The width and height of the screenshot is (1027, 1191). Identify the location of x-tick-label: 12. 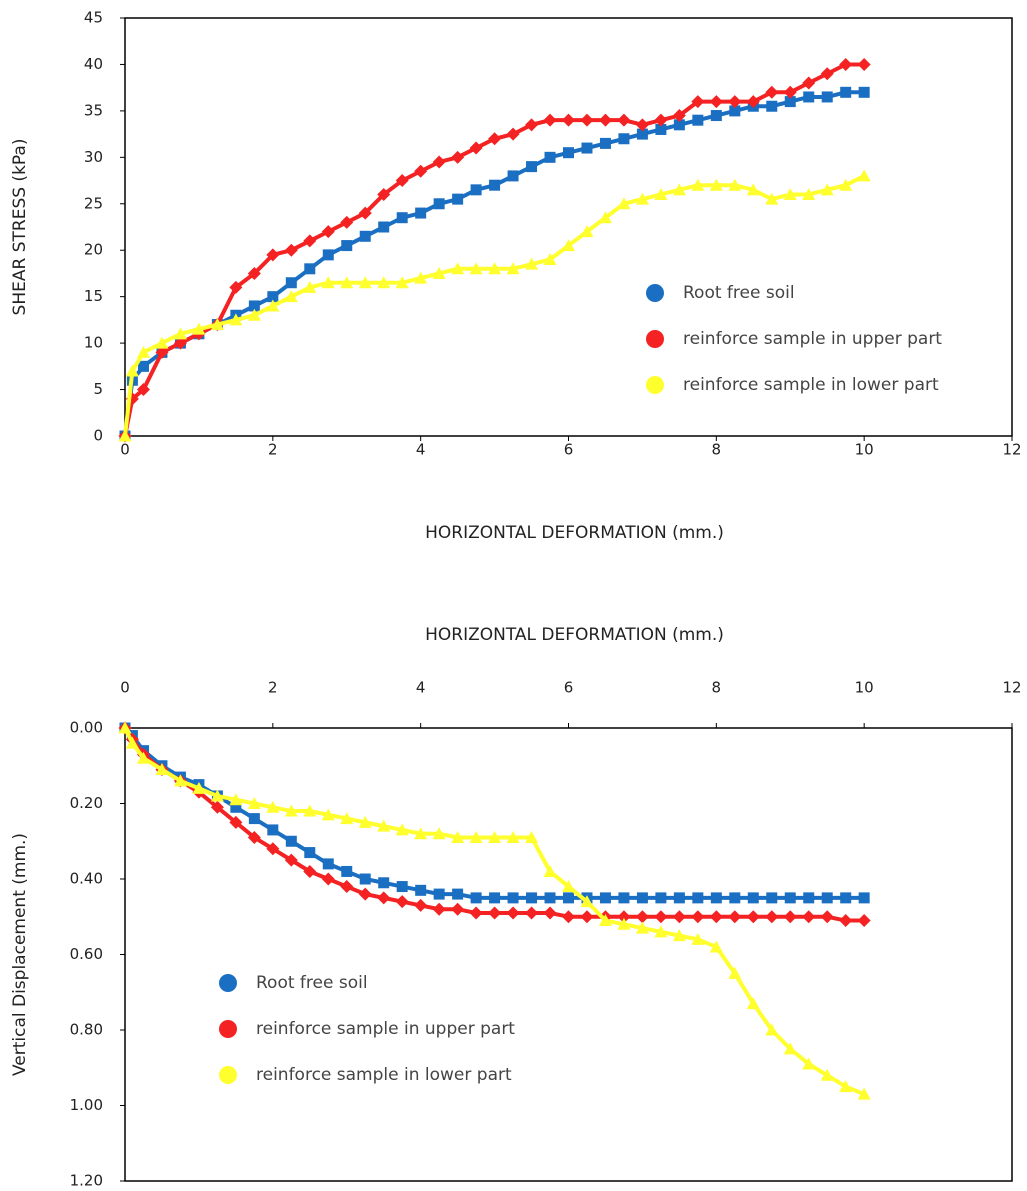
(1011, 688).